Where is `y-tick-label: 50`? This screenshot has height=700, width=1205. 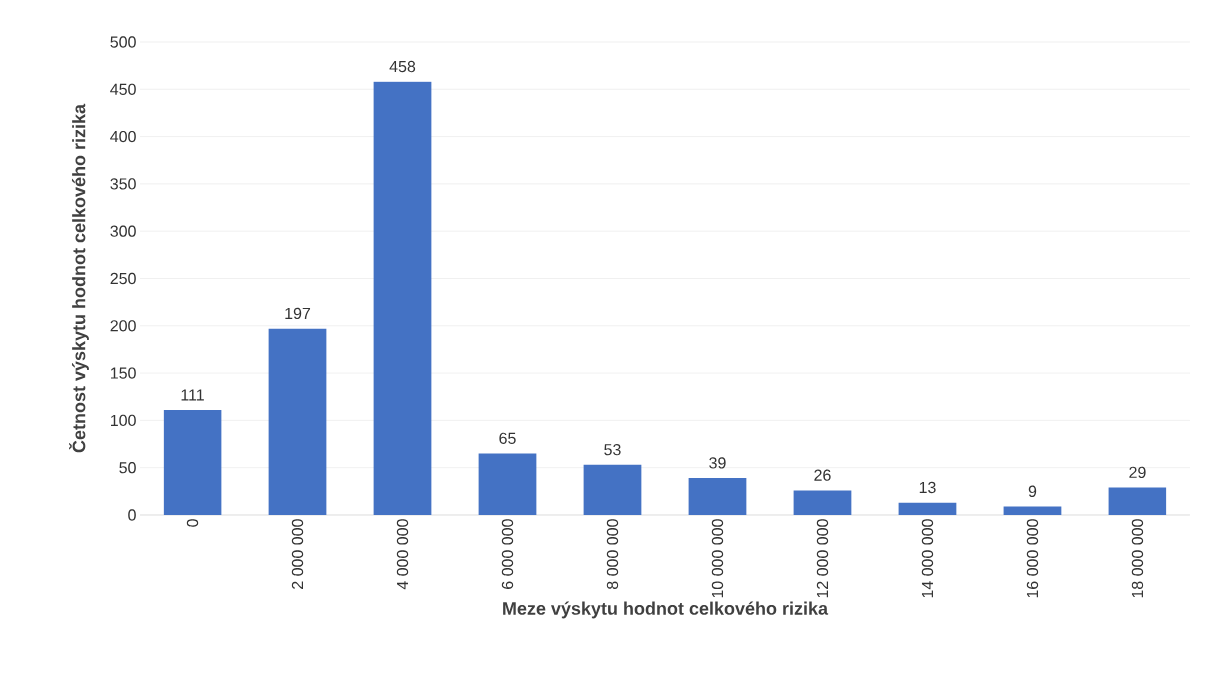 y-tick-label: 50 is located at coordinates (127, 468).